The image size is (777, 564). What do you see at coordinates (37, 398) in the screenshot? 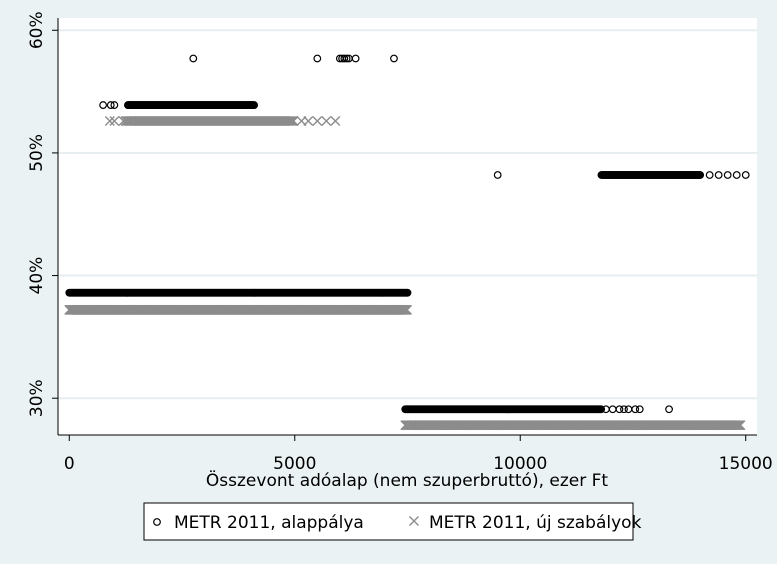
I see `y-tick-label: 30%` at bounding box center [37, 398].